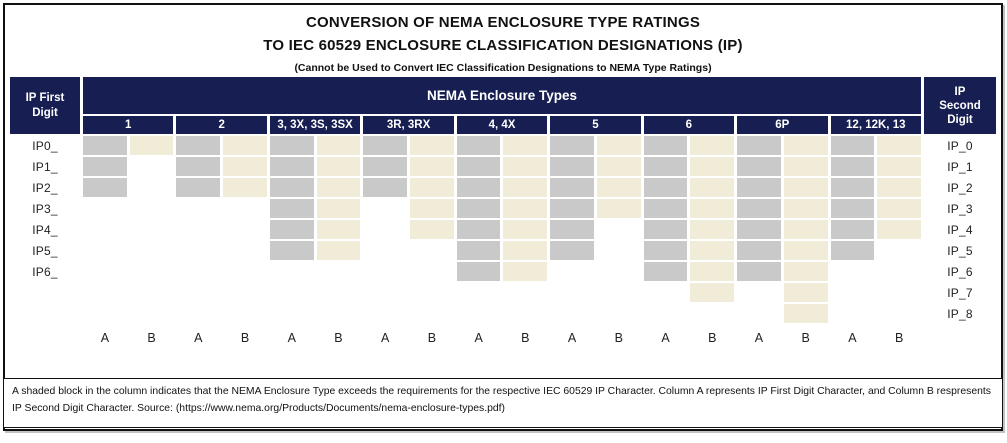  Describe the element at coordinates (960, 271) in the screenshot. I see `row-label-right: IP_6` at that location.